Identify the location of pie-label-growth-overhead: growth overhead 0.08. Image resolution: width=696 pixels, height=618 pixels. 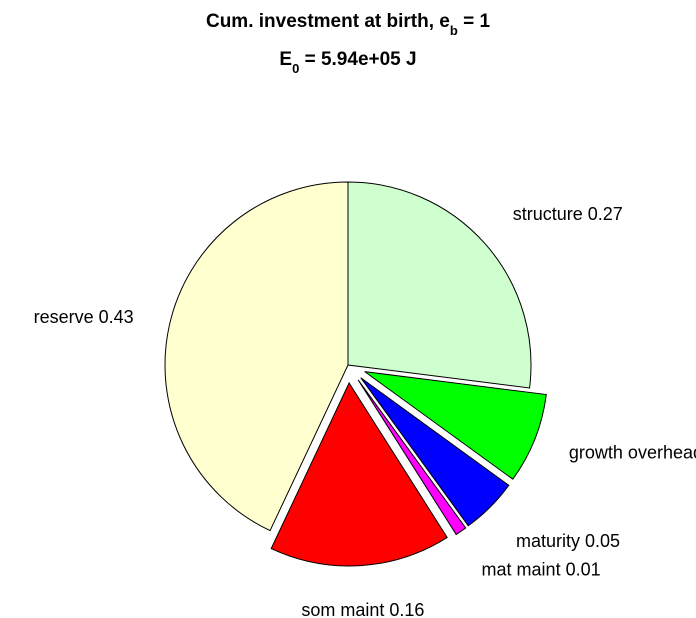
(632, 452).